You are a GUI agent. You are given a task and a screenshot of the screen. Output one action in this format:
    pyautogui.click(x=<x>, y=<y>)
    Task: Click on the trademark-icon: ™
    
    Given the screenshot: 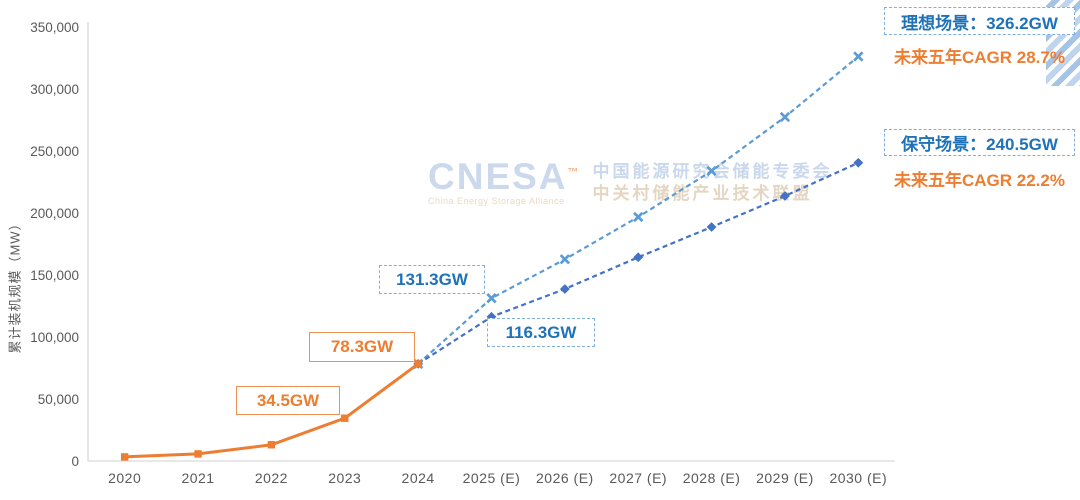 What is the action you would take?
    pyautogui.click(x=574, y=172)
    